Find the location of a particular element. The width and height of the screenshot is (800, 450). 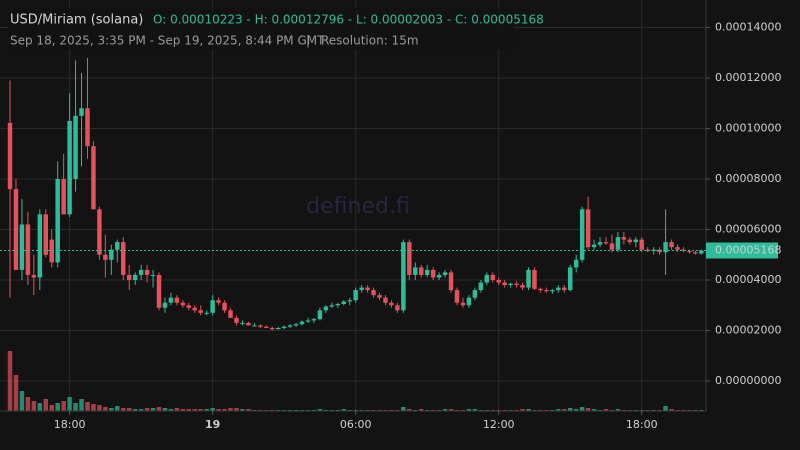

x-tick-label: 18:00 is located at coordinates (70, 424).